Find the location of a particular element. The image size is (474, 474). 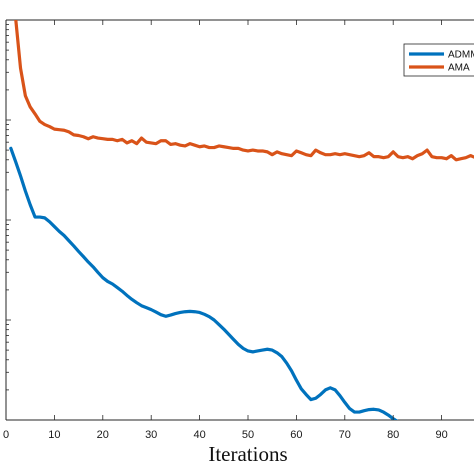

x-tick-label: 50 is located at coordinates (248, 435).